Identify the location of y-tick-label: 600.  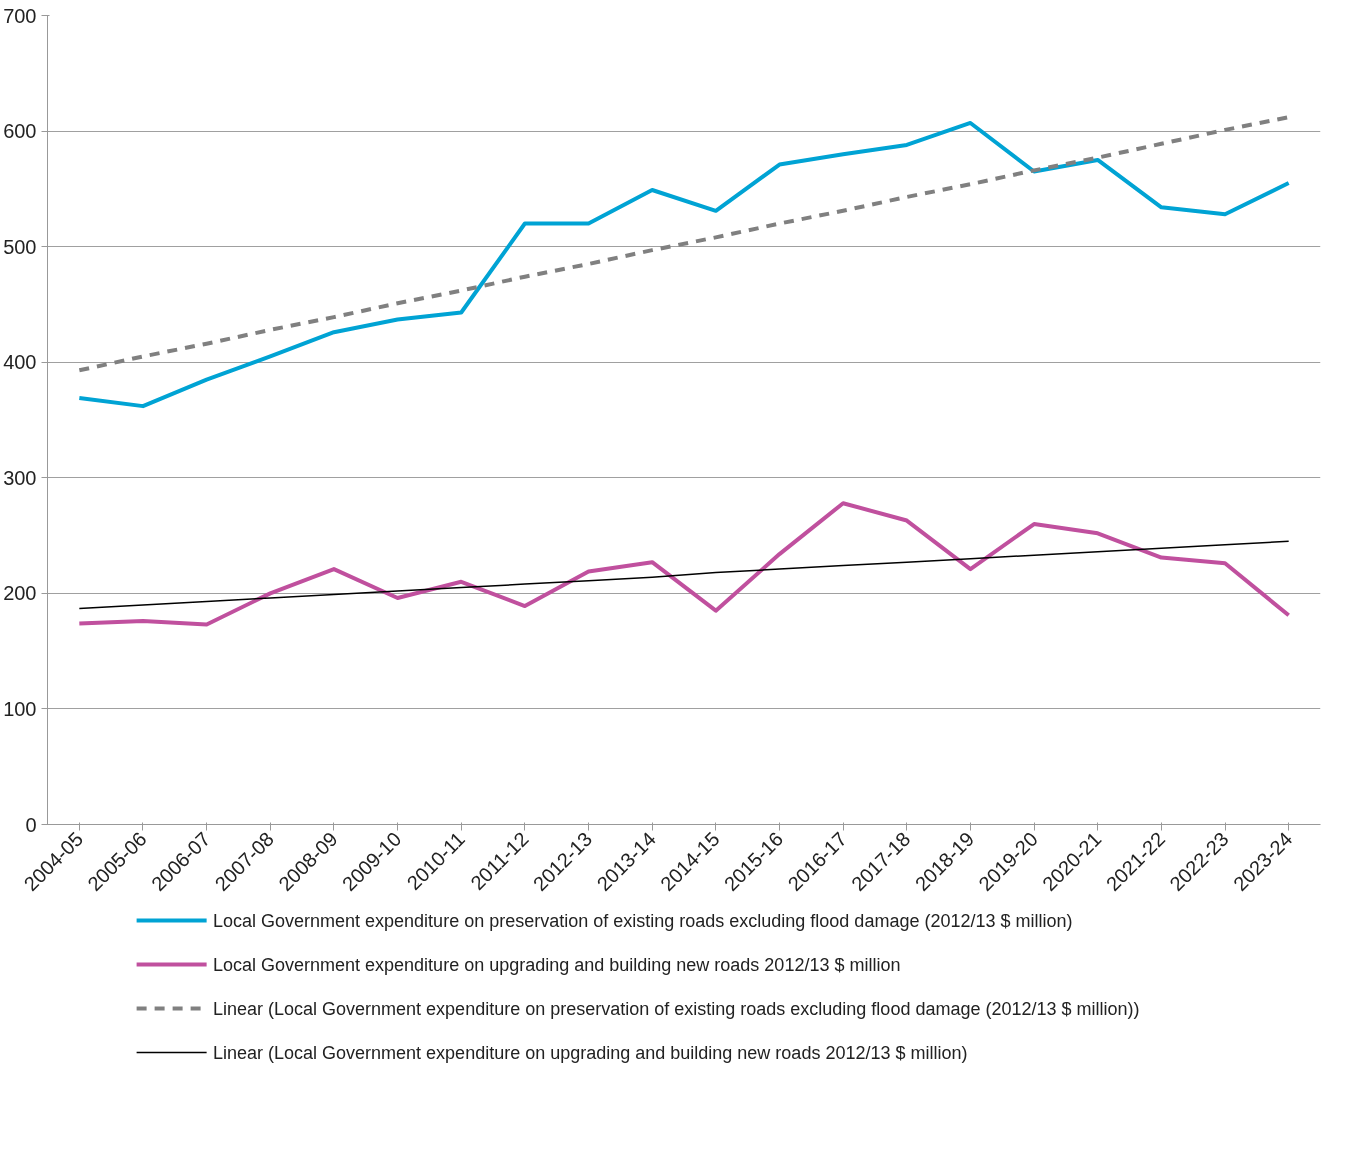
(20, 131).